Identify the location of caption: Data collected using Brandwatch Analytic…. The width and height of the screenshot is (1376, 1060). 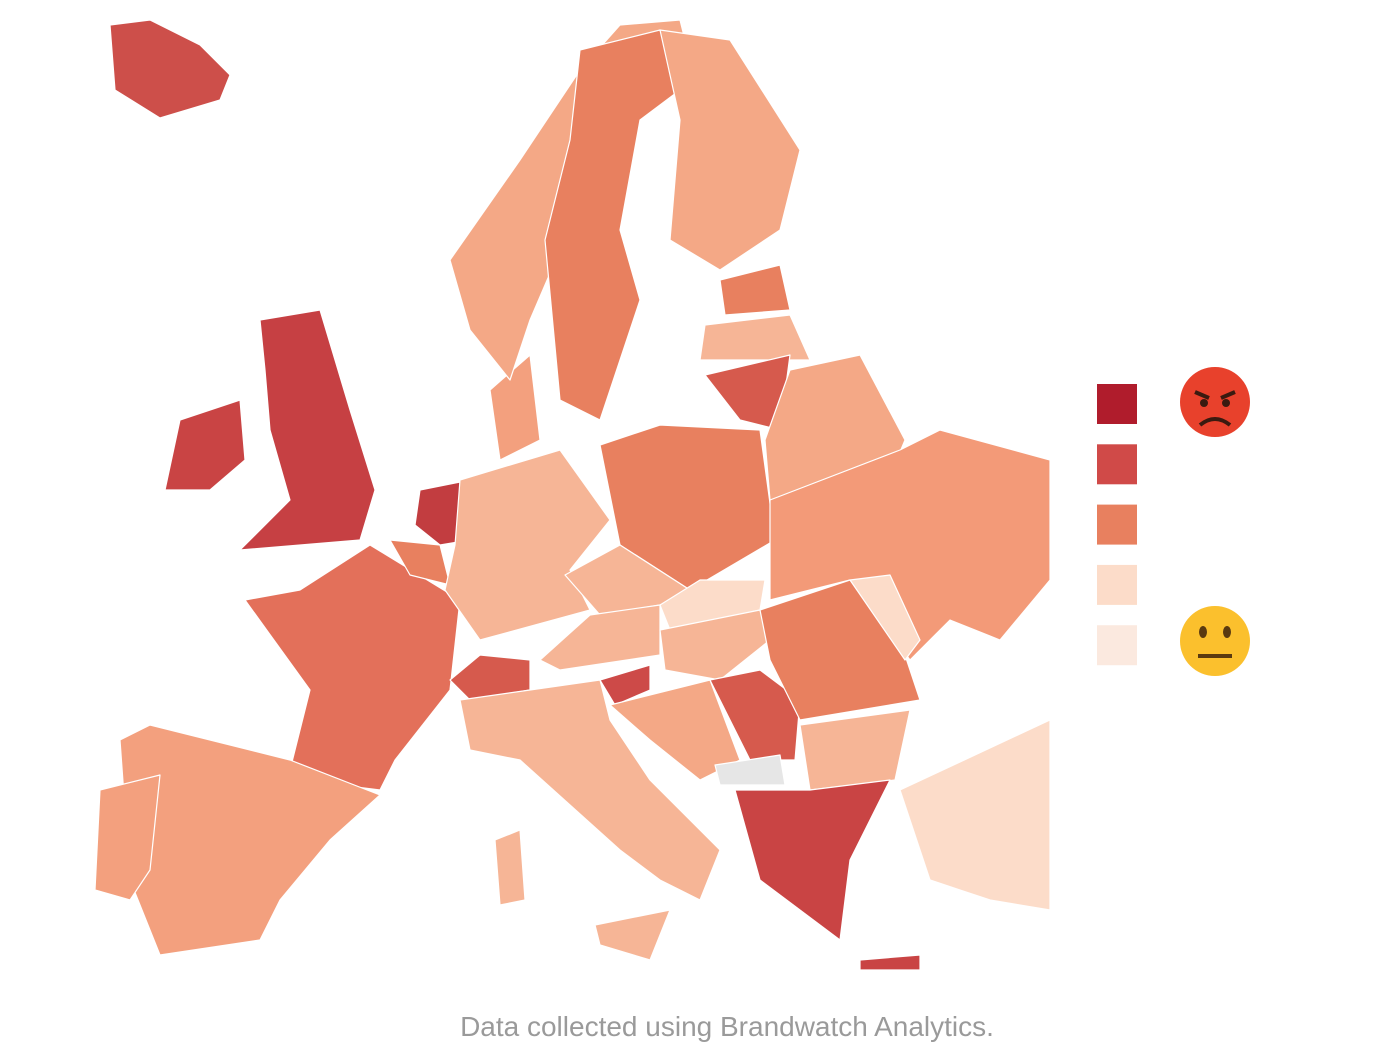
(727, 1026).